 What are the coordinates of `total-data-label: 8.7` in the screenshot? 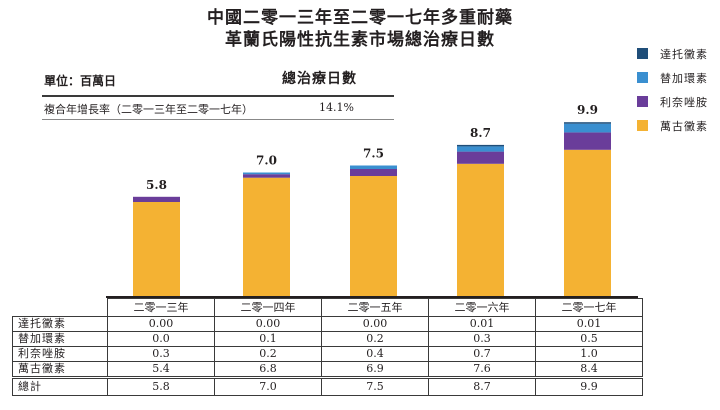 It's located at (480, 133).